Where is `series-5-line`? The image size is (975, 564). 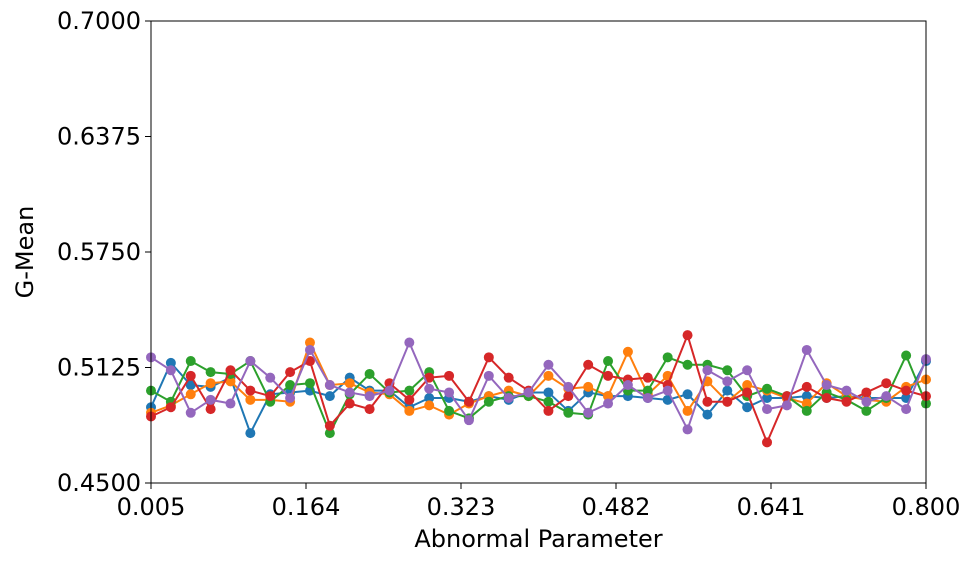
series-5-line is located at coordinates (538, 385).